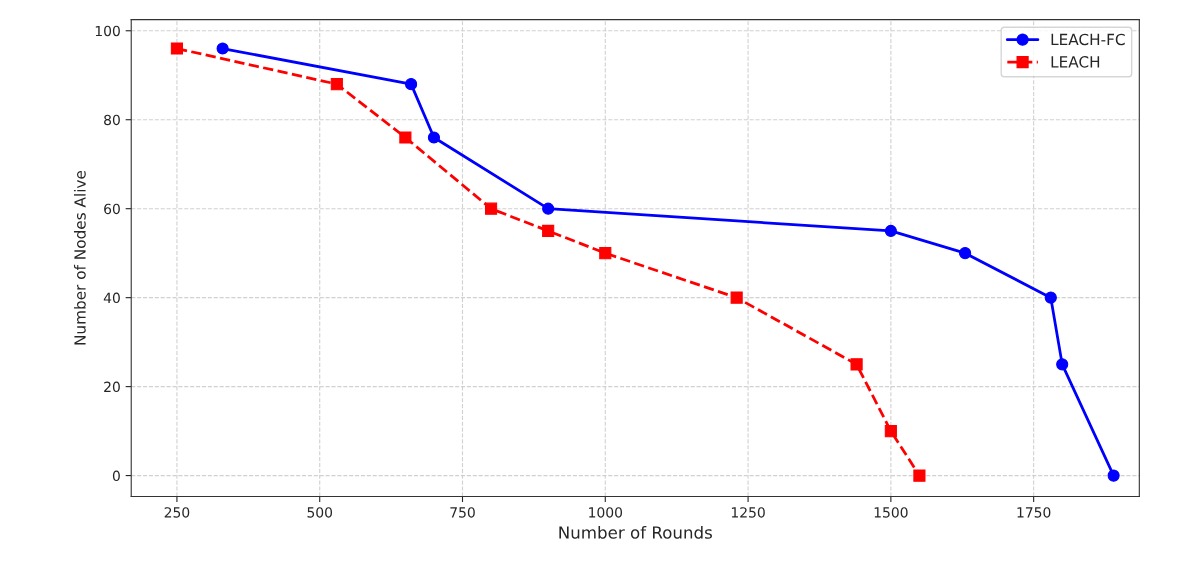 Image resolution: width=1193 pixels, height=561 pixels. What do you see at coordinates (116, 476) in the screenshot?
I see `y-tick-label: 0` at bounding box center [116, 476].